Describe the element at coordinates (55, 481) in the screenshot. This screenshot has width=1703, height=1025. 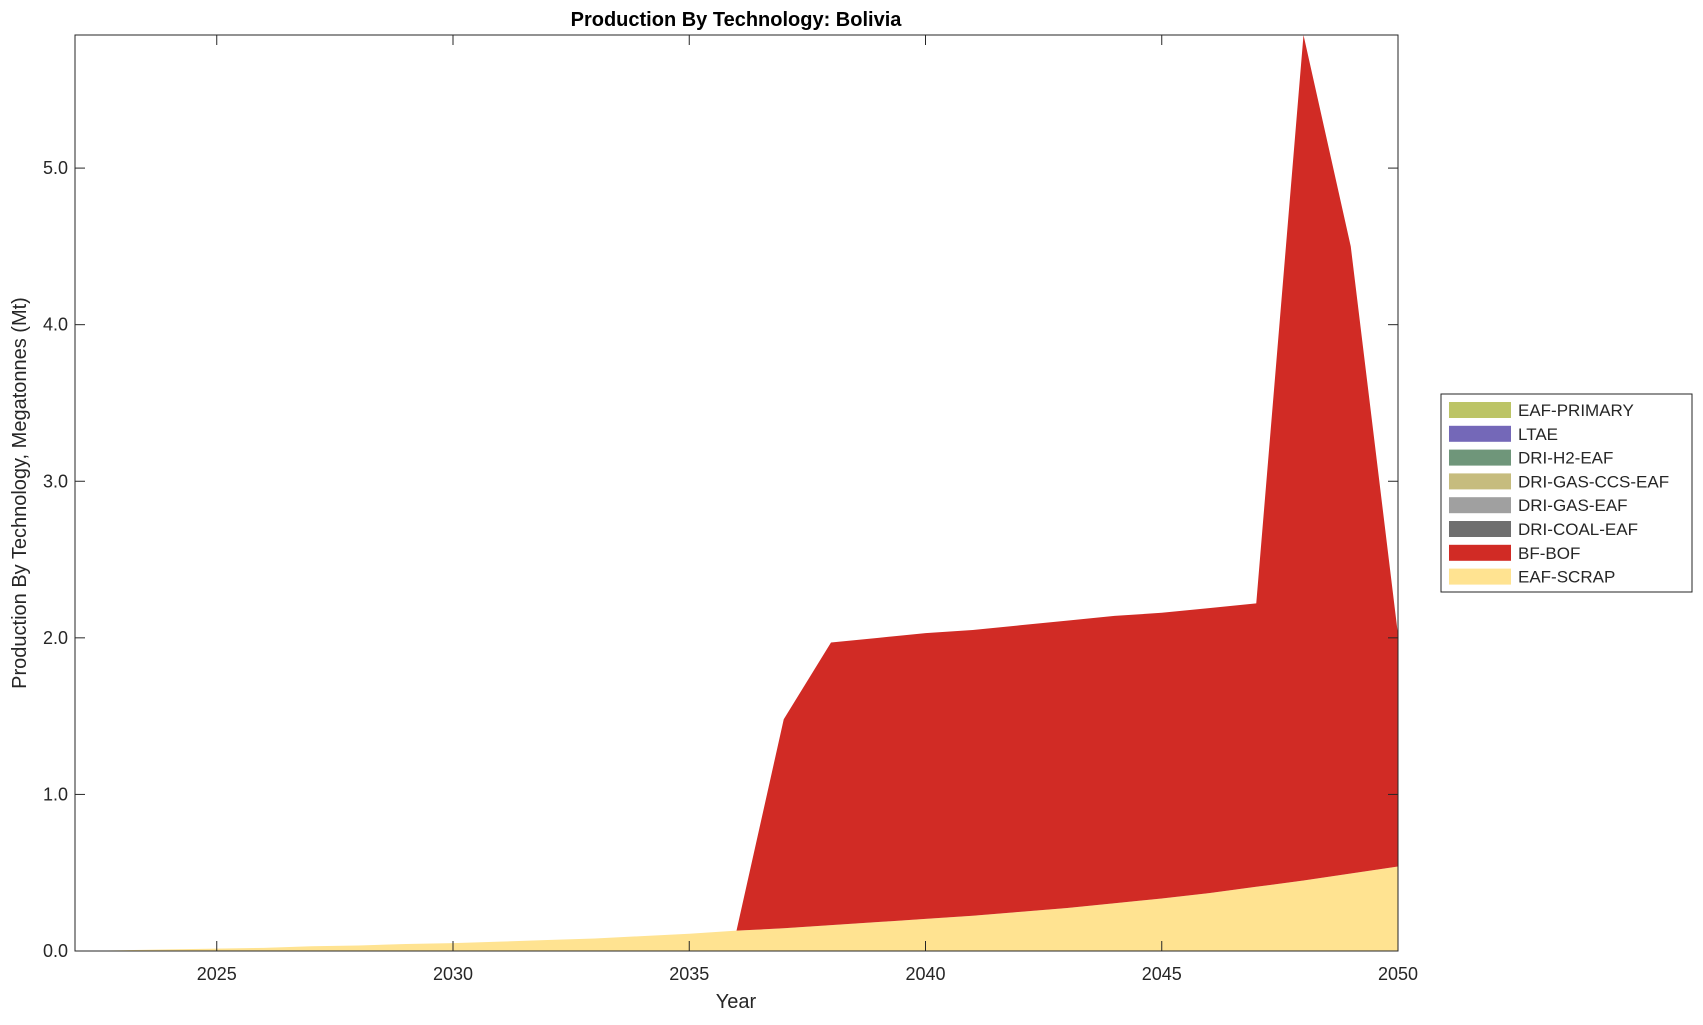
I see `y-tick-label: 3.0` at that location.